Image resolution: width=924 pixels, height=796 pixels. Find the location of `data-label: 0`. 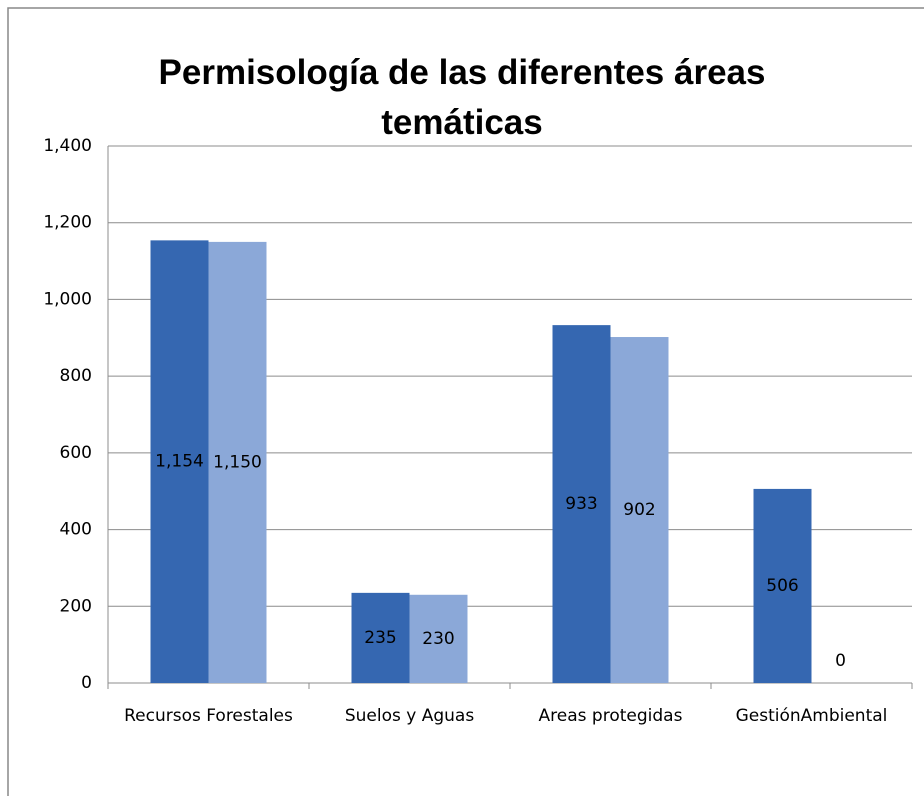

data-label: 0 is located at coordinates (840, 661).